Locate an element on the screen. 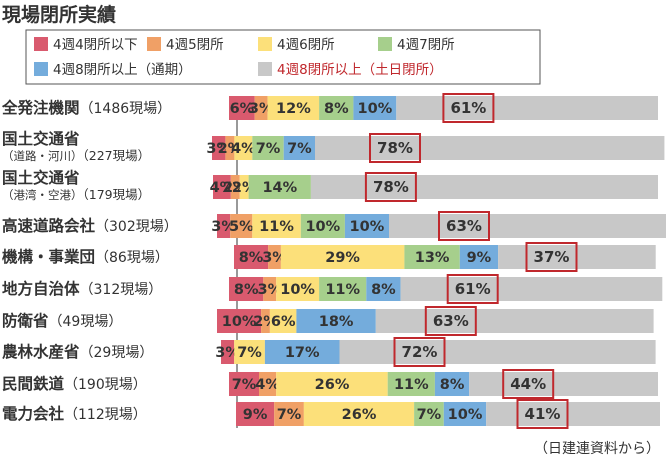 The width and height of the screenshot is (666, 460). segment-label: 13% is located at coordinates (432, 258).